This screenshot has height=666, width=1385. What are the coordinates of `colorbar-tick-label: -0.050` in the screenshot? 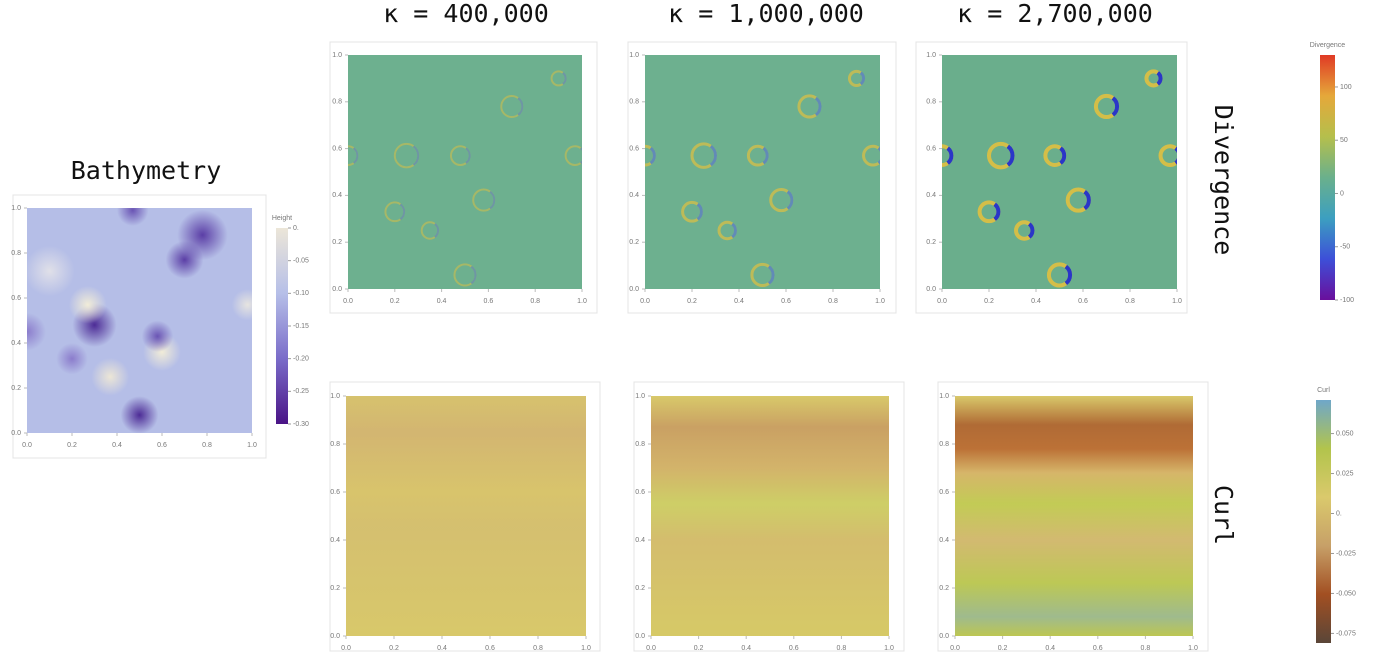 It's located at (1346, 593).